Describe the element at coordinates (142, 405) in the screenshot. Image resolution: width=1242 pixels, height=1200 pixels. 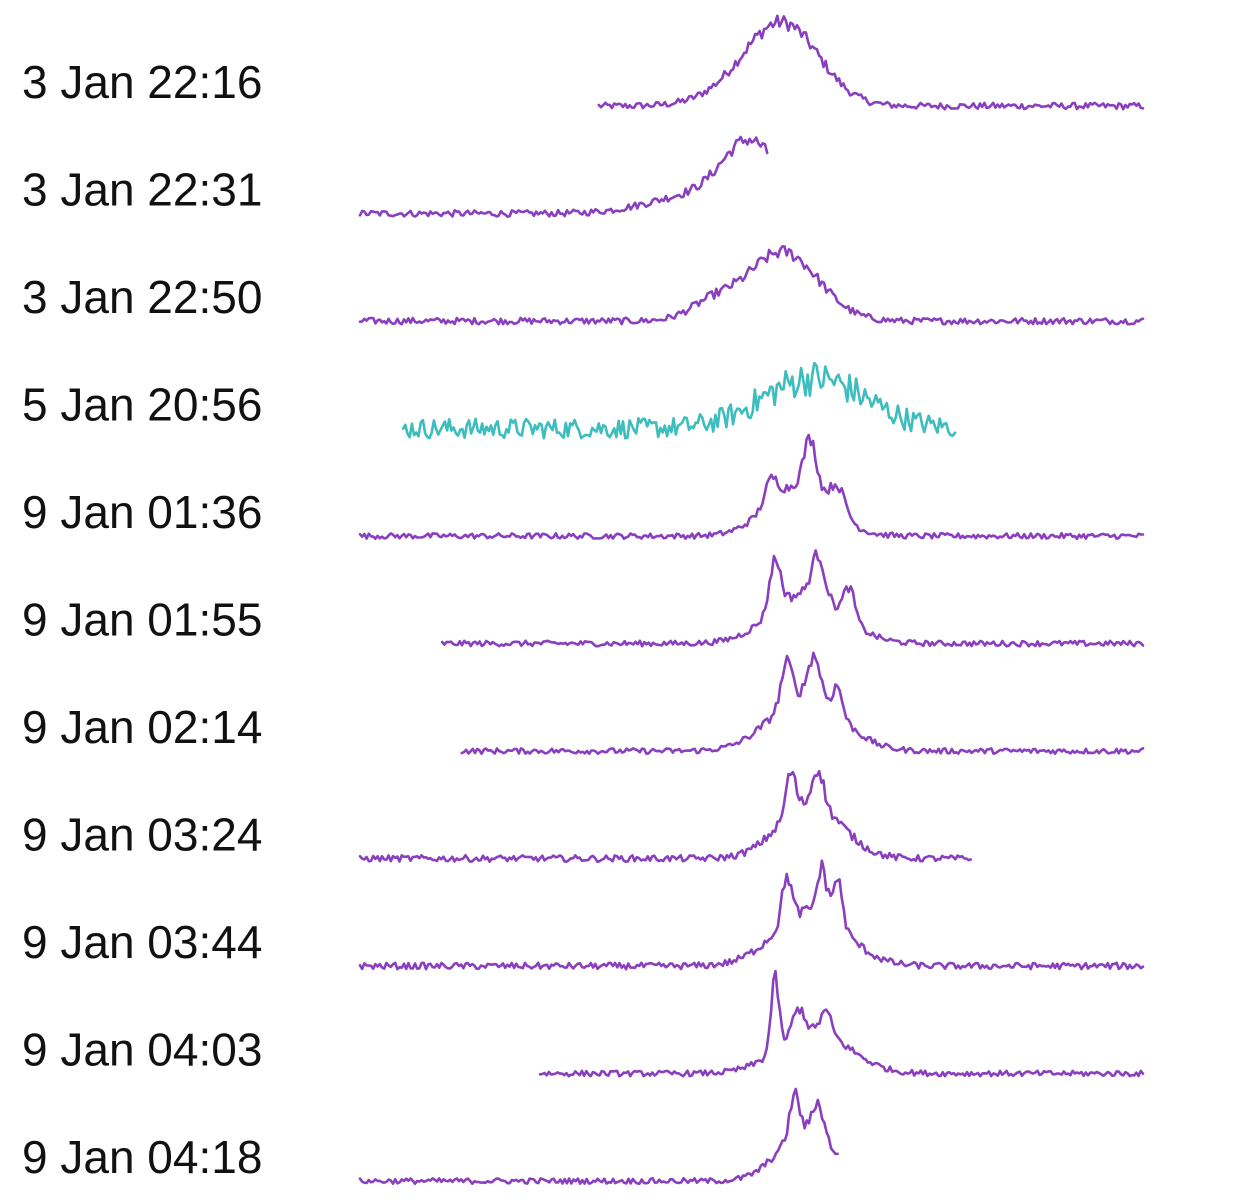
I see `row-label: 5 Jan 20:56` at that location.